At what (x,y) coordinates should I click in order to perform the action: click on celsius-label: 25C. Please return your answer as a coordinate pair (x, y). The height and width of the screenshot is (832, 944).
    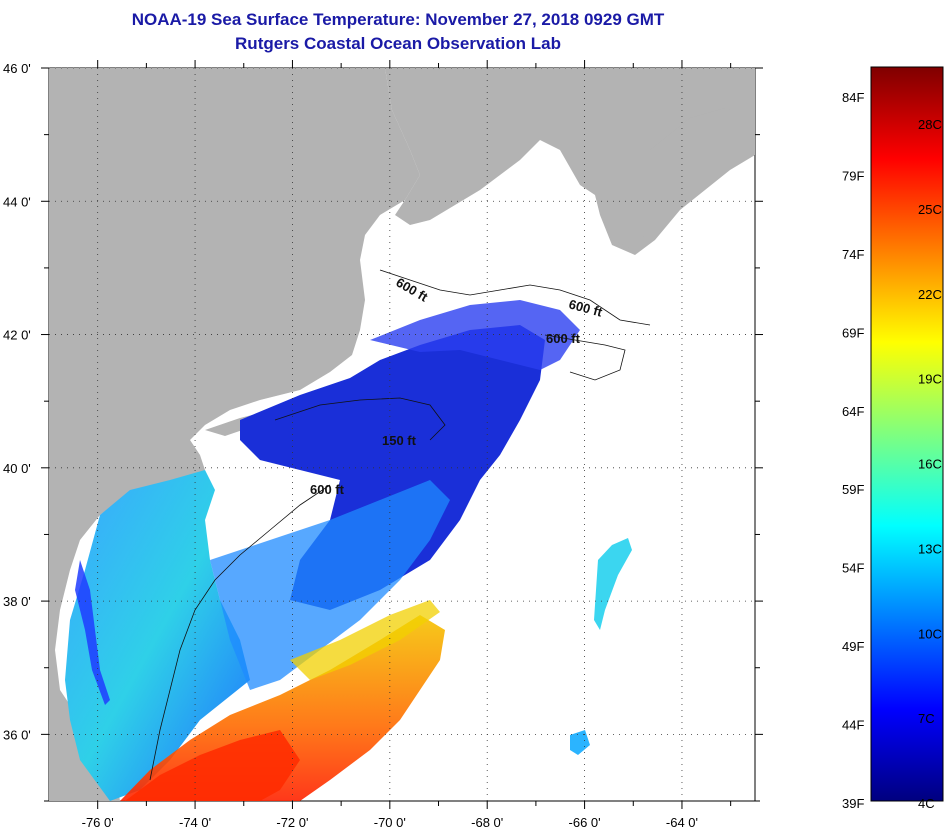
    Looking at the image, I should click on (930, 209).